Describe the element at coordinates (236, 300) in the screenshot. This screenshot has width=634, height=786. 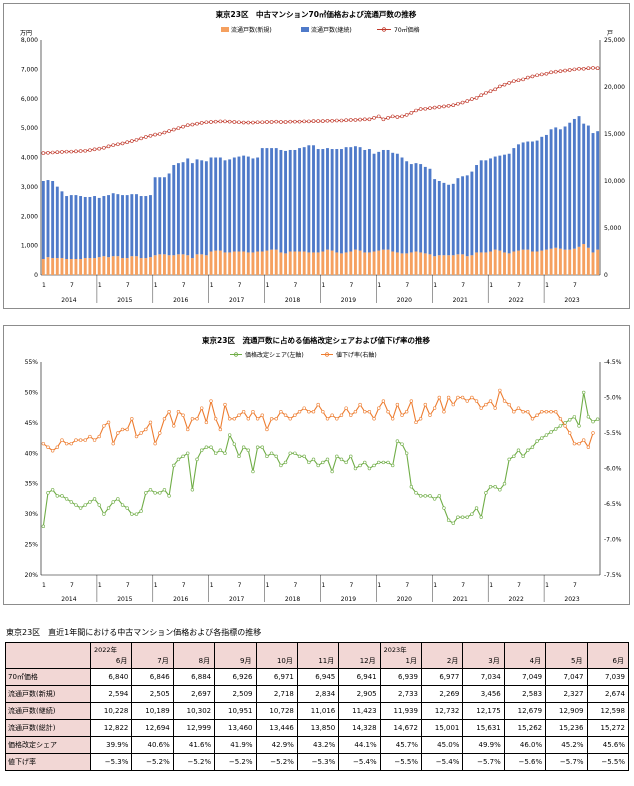
I see `year-tick-label: 2017` at that location.